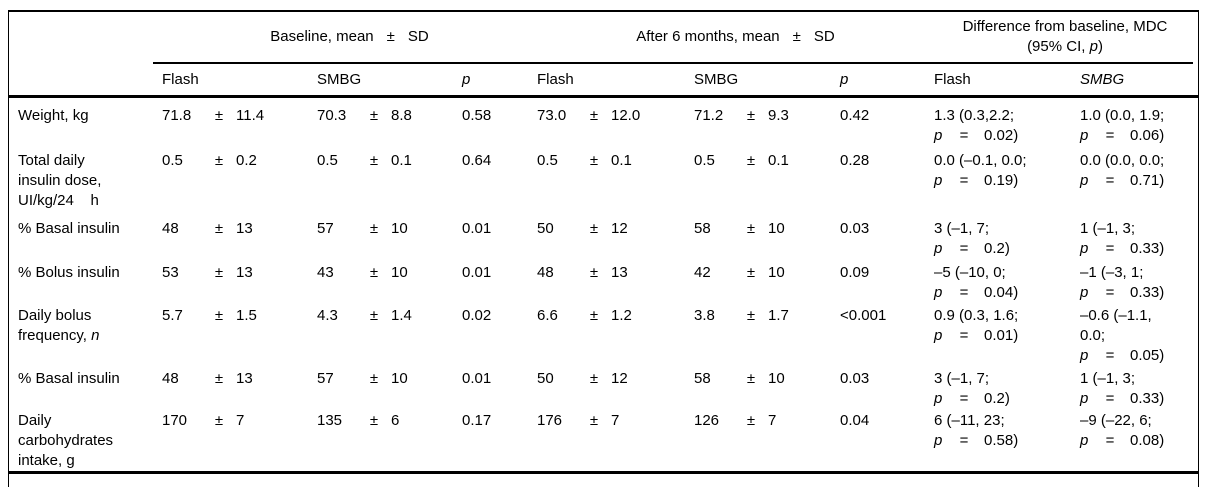  I want to click on p-value: 0.58), so click(1001, 440).